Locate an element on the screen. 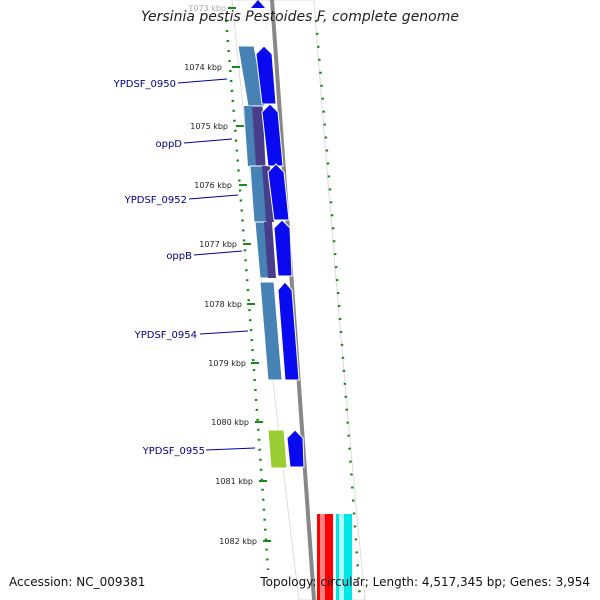 Image resolution: width=600 pixels, height=600 pixels. feature-cyan-highlight is located at coordinates (341, 557).